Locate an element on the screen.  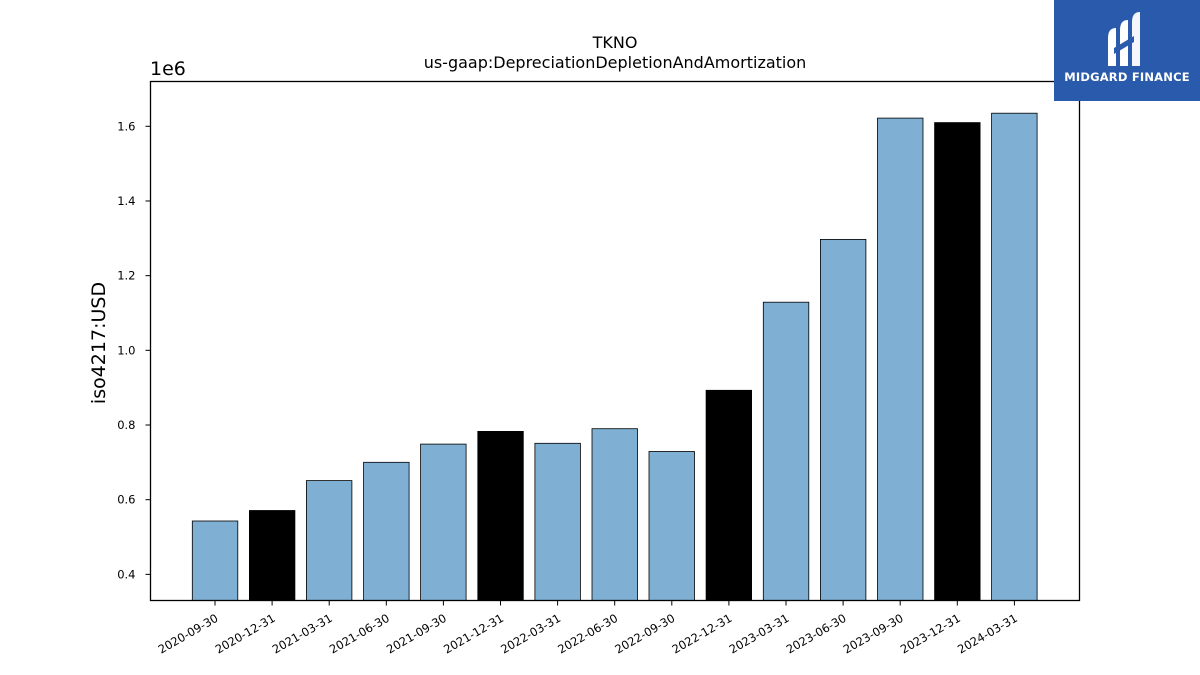
x-tick-label: 2023-09-30 is located at coordinates (873, 634).